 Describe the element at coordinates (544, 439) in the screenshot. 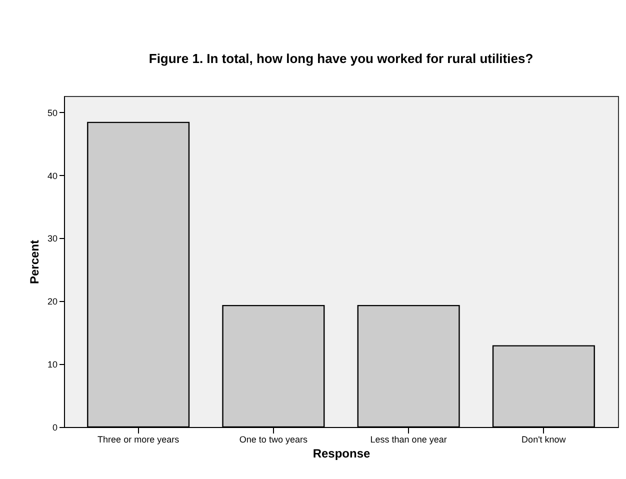

I see `x-tick-label: Don't know` at that location.